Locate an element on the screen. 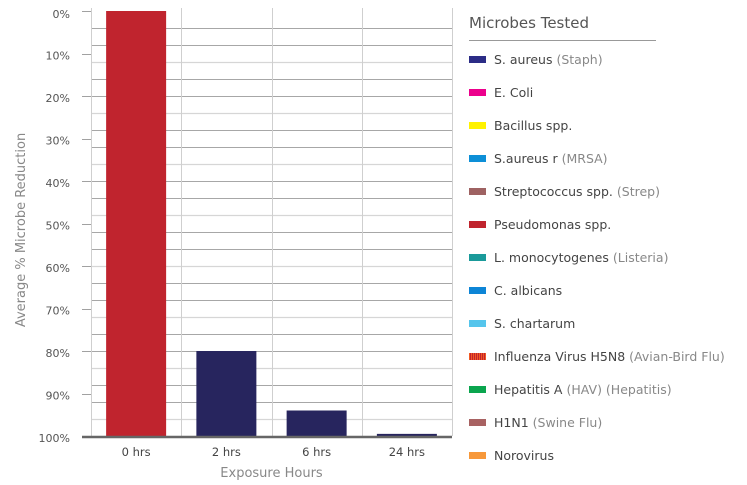 This screenshot has height=485, width=747. legend-item-note: (MRSA) is located at coordinates (584, 158).